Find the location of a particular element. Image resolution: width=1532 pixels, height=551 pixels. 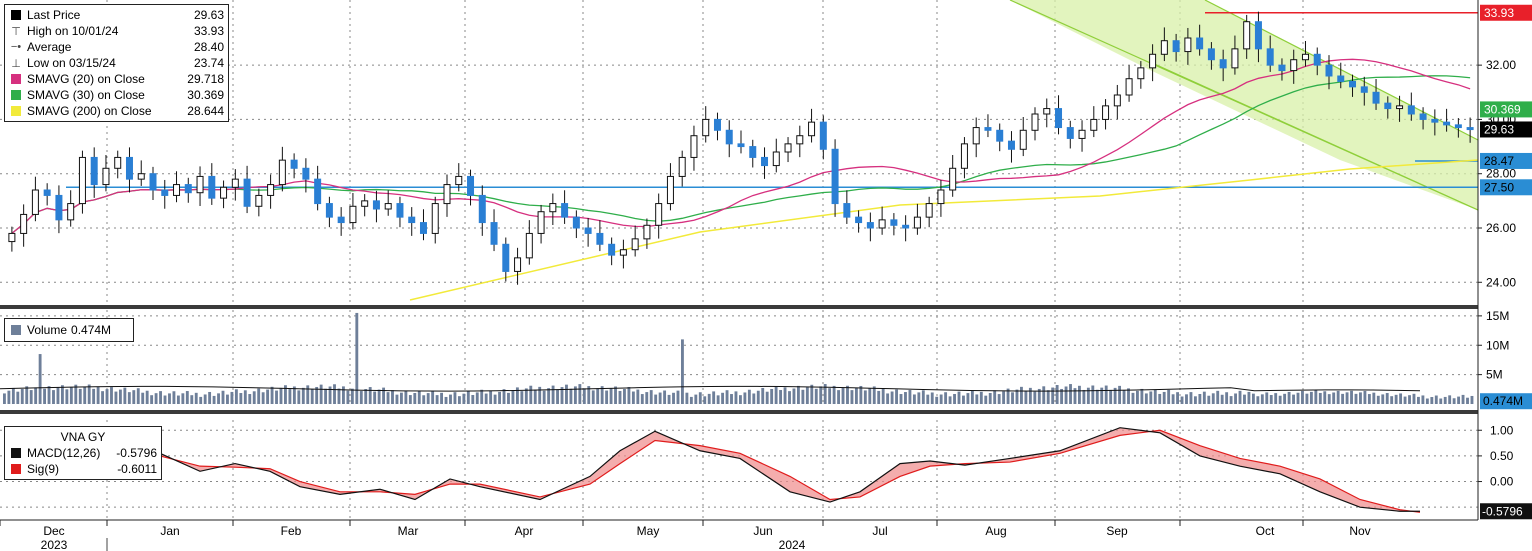

month-label: Jan is located at coordinates (169, 531).